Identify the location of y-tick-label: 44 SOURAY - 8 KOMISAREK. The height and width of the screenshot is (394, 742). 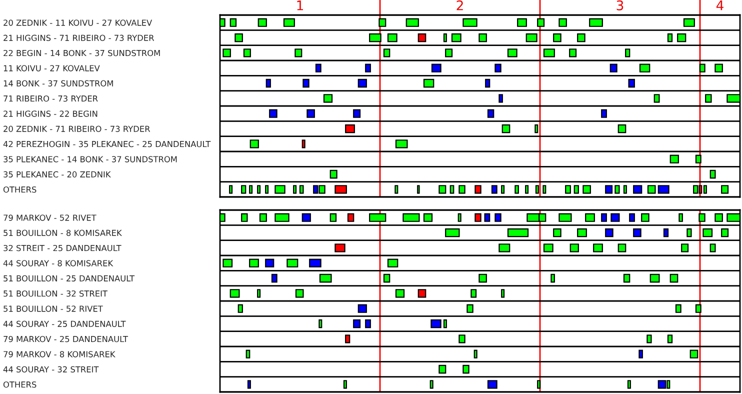
(58, 263).